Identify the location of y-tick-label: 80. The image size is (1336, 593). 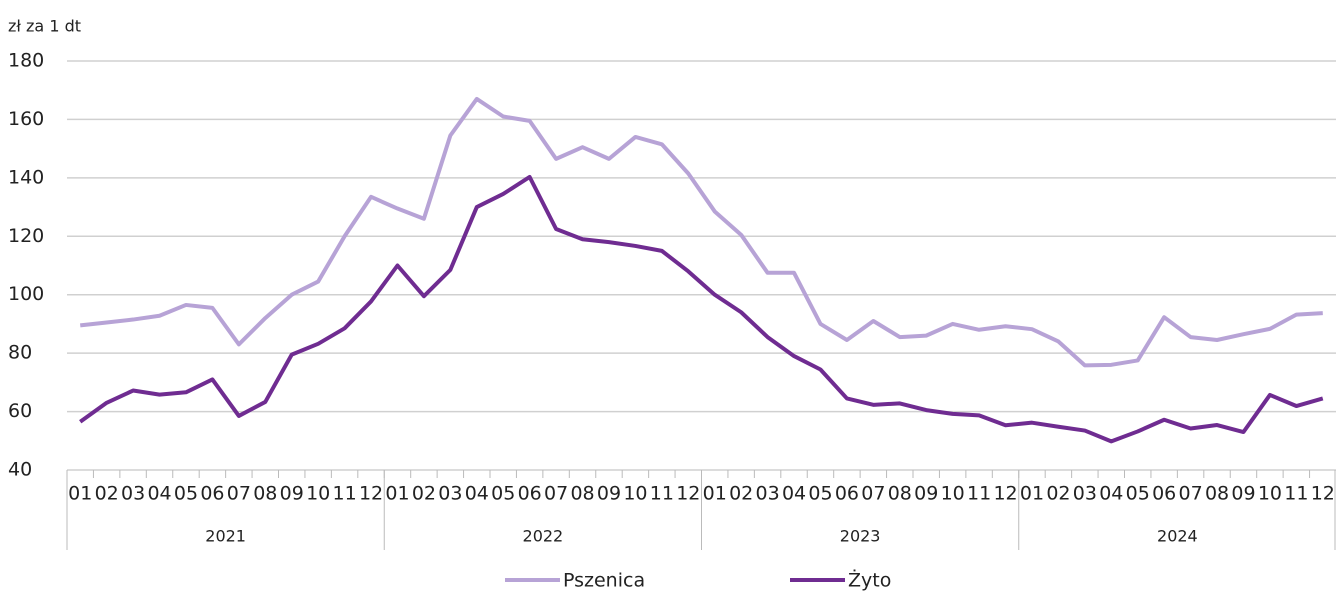
(20, 353).